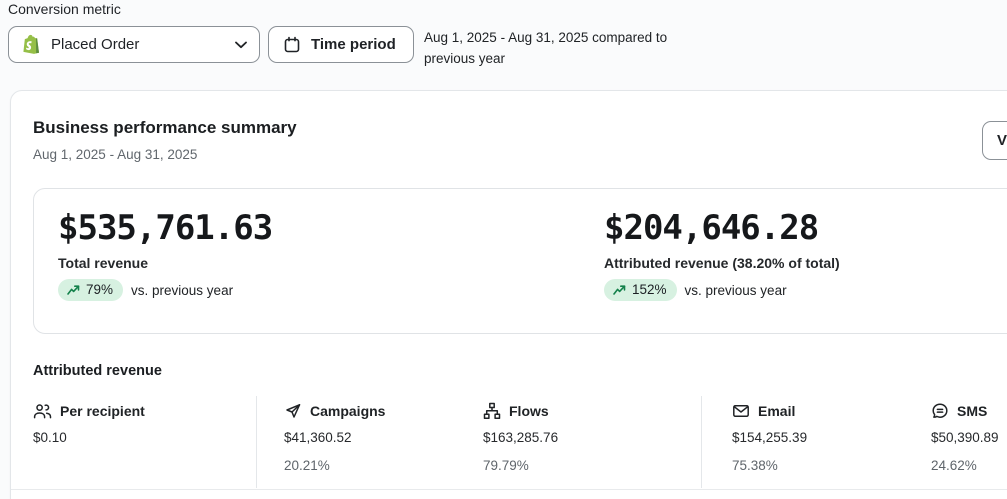 This screenshot has height=499, width=1007. I want to click on stat-percent: 20.21%, so click(307, 465).